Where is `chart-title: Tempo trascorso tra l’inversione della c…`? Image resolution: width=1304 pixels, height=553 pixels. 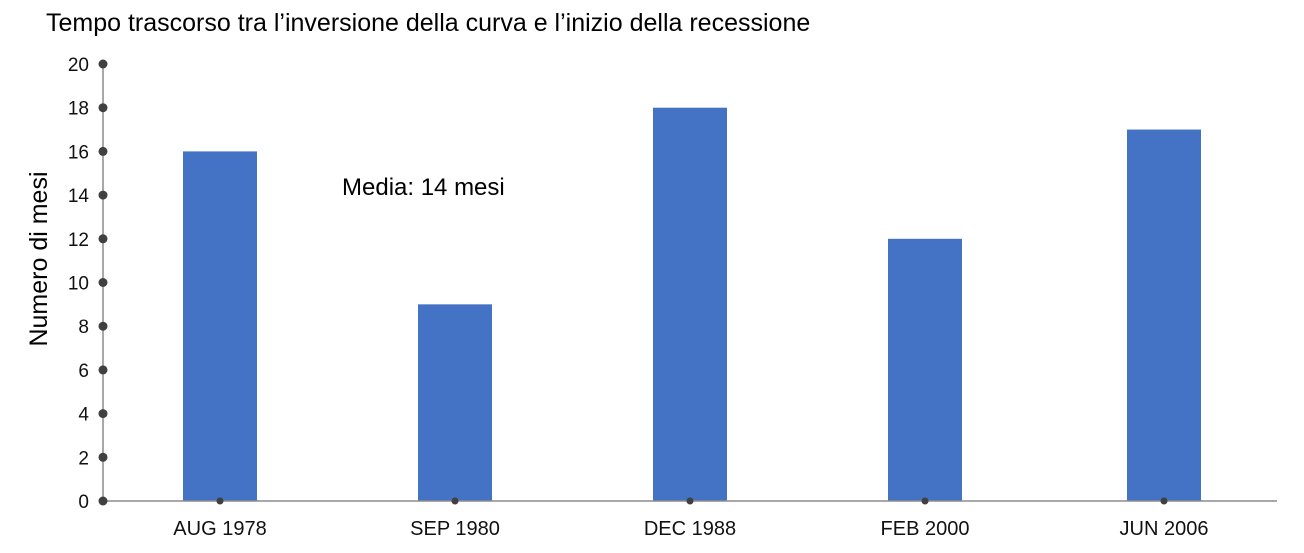
chart-title: Tempo trascorso tra l’inversione della c… is located at coordinates (428, 23).